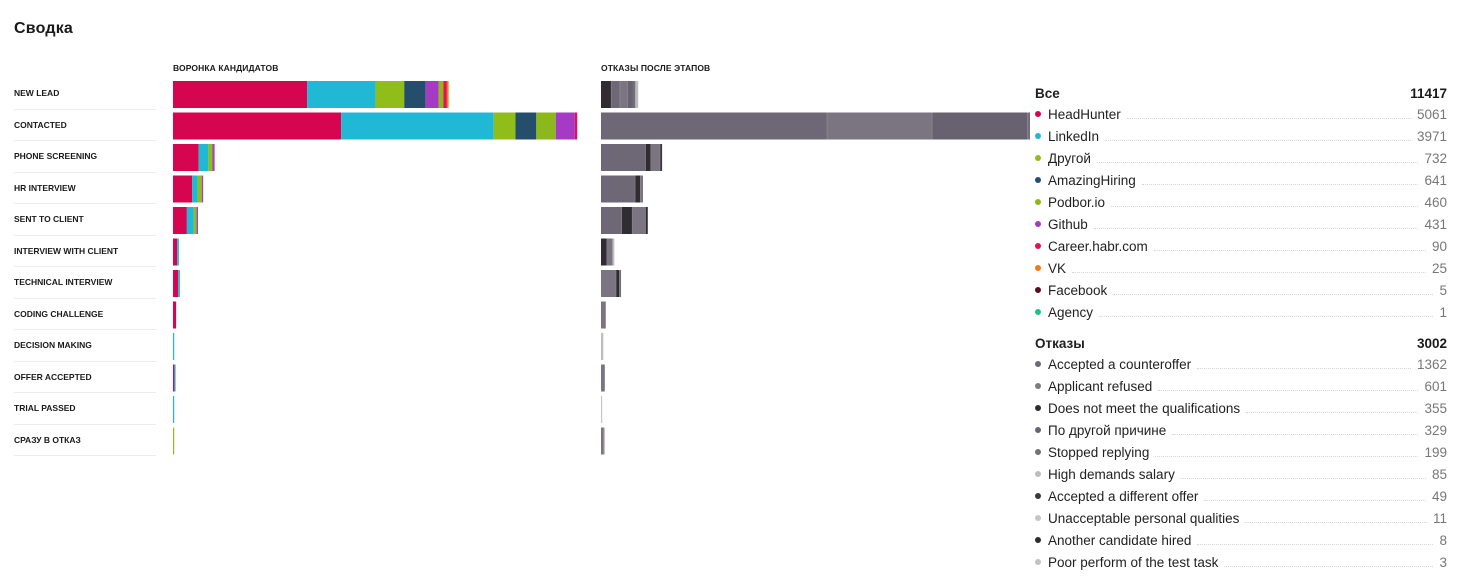 The height and width of the screenshot is (583, 1473). Describe the element at coordinates (1074, 136) in the screenshot. I see `legend-label: LinkedIn` at that location.